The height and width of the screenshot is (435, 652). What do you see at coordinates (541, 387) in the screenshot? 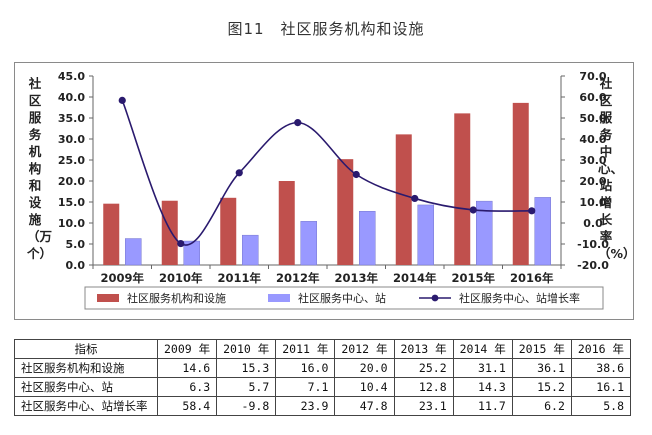
I see `table-cell: 15.2` at bounding box center [541, 387].